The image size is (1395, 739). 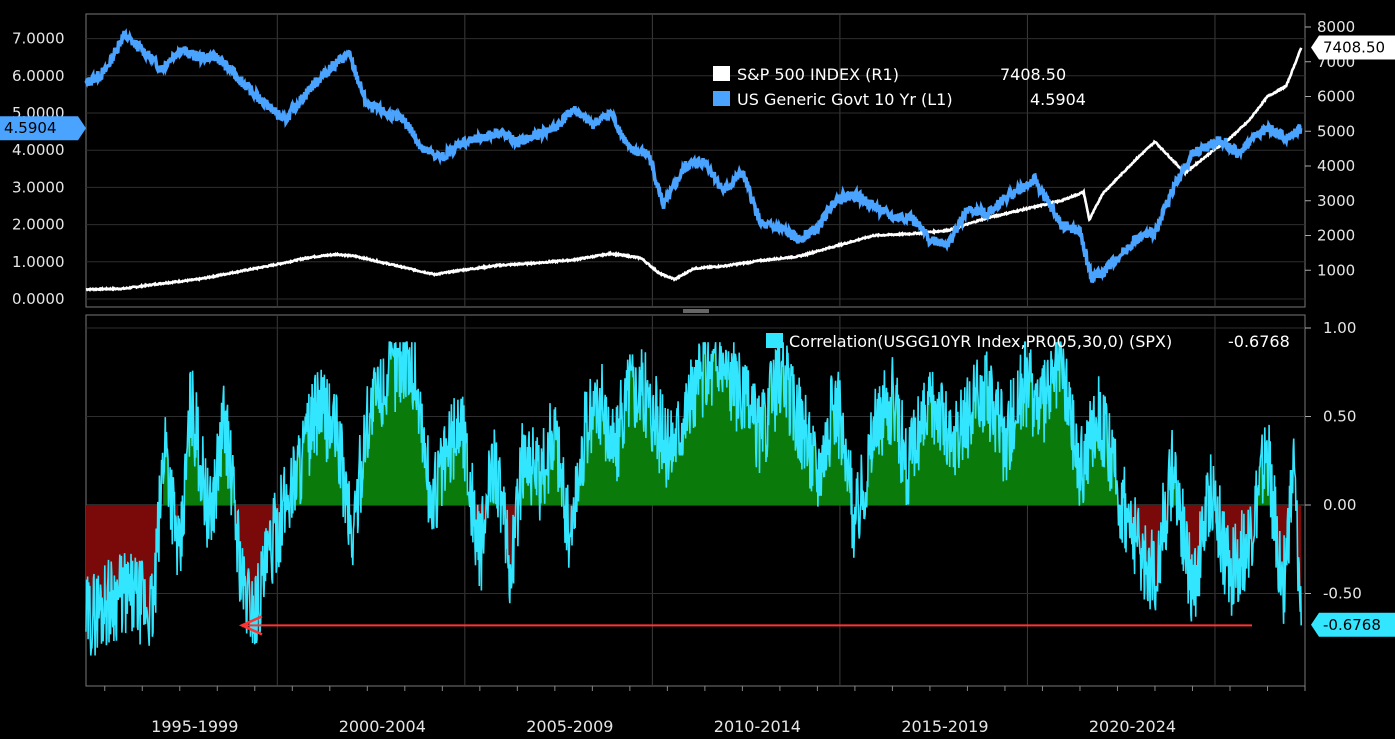 I want to click on x-axis-category-label: 2020-2024, so click(x=1132, y=726).